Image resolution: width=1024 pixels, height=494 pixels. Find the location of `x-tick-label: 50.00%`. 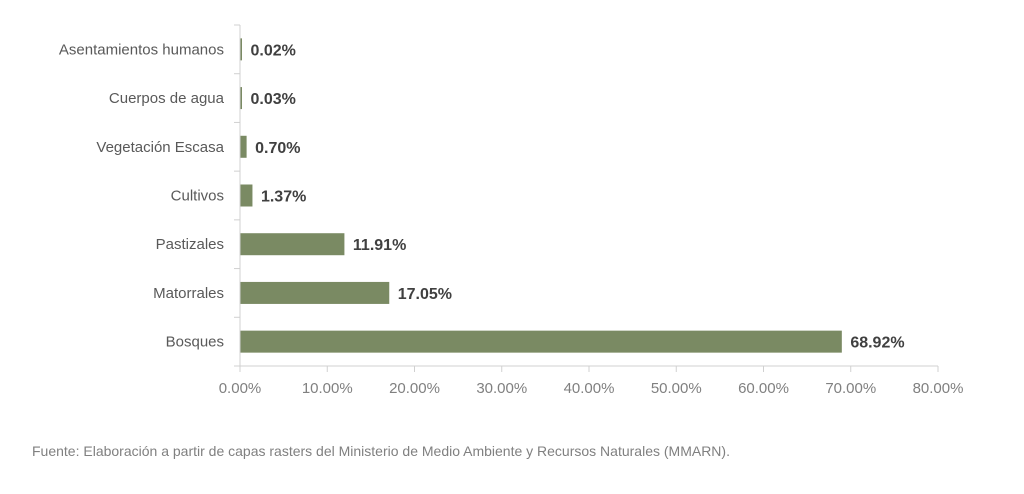

x-tick-label: 50.00% is located at coordinates (676, 388).